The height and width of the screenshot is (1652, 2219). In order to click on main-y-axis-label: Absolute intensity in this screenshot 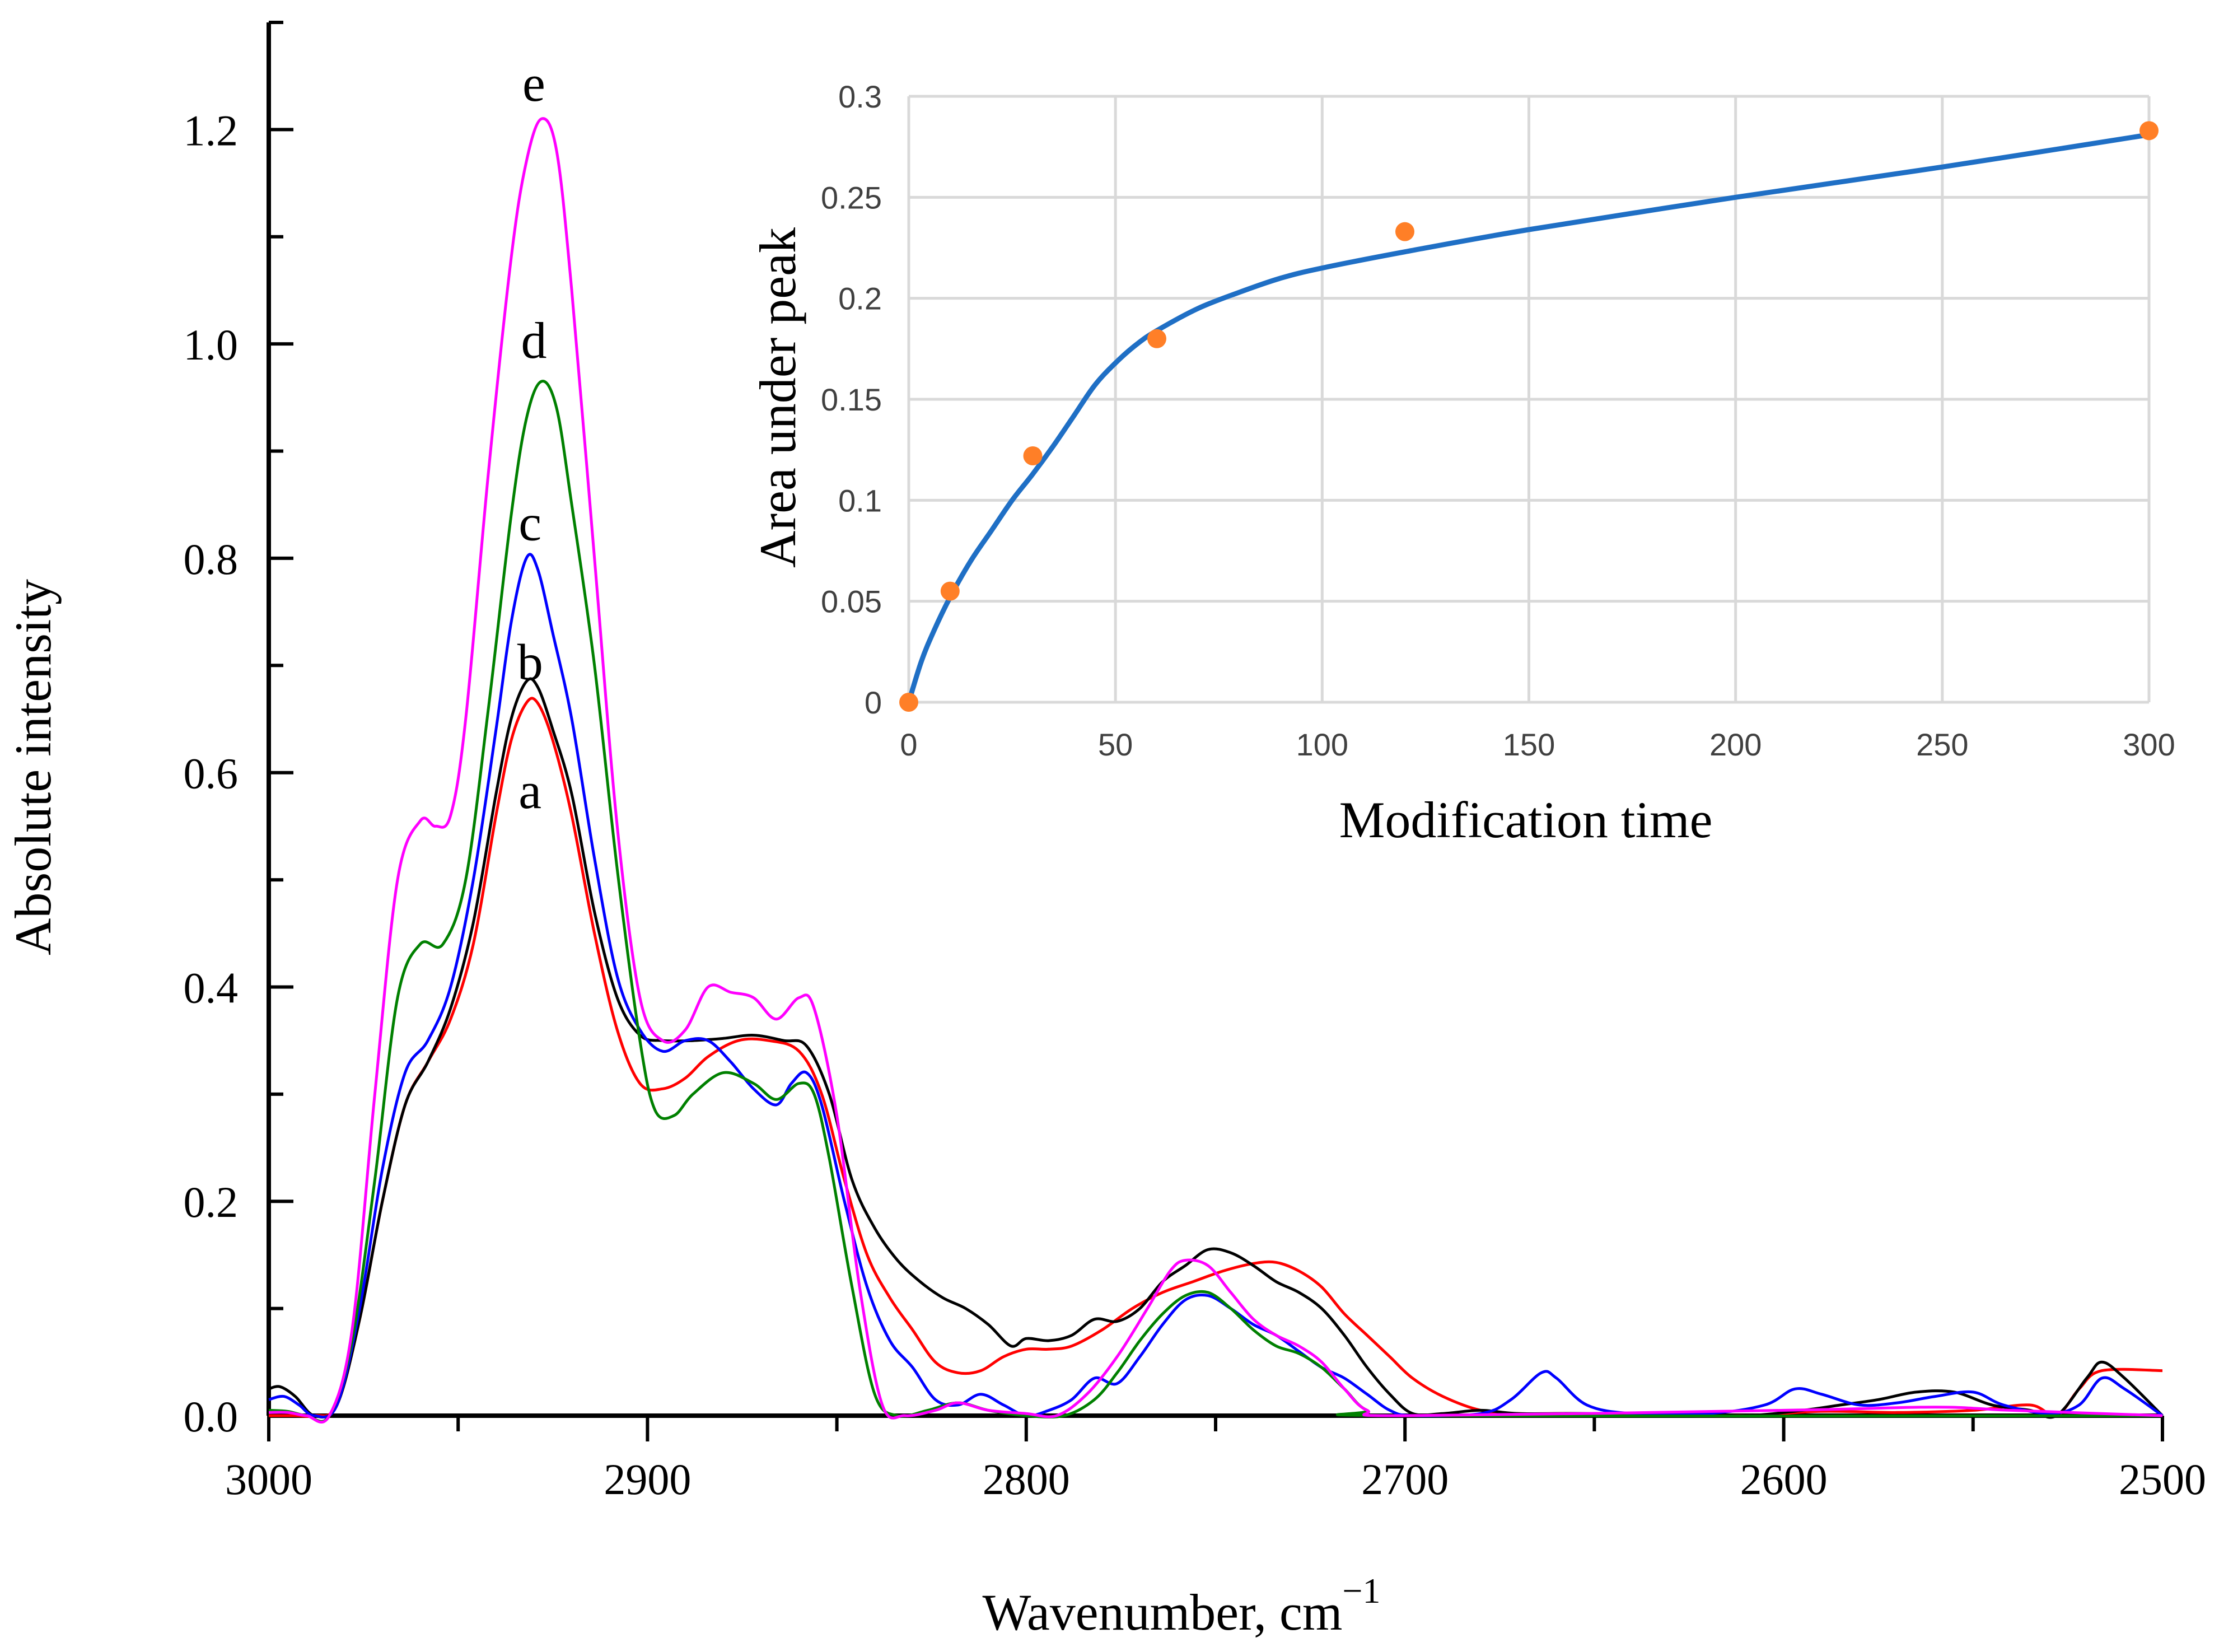, I will do `click(33, 767)`.